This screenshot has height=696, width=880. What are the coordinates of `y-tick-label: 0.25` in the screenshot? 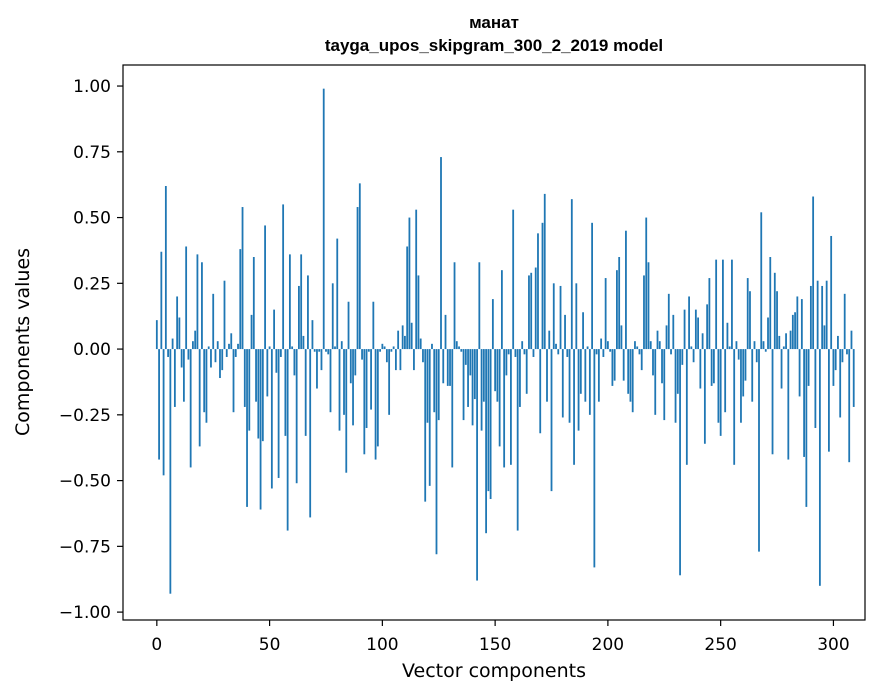 It's located at (92, 284).